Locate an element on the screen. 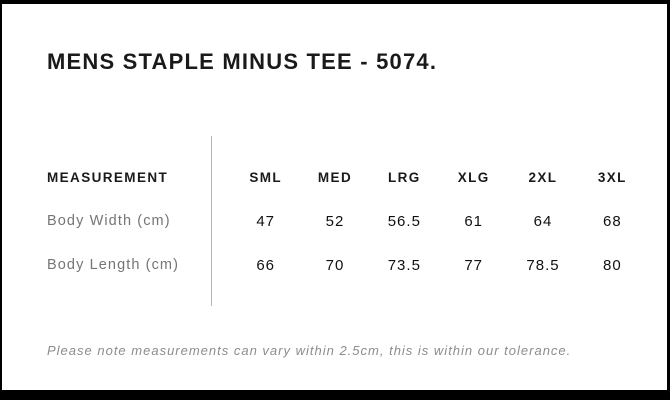 The image size is (670, 400). table-header-row: MEASUREMENT SML MED LRG XLG 2XL 3XL is located at coordinates (347, 177).